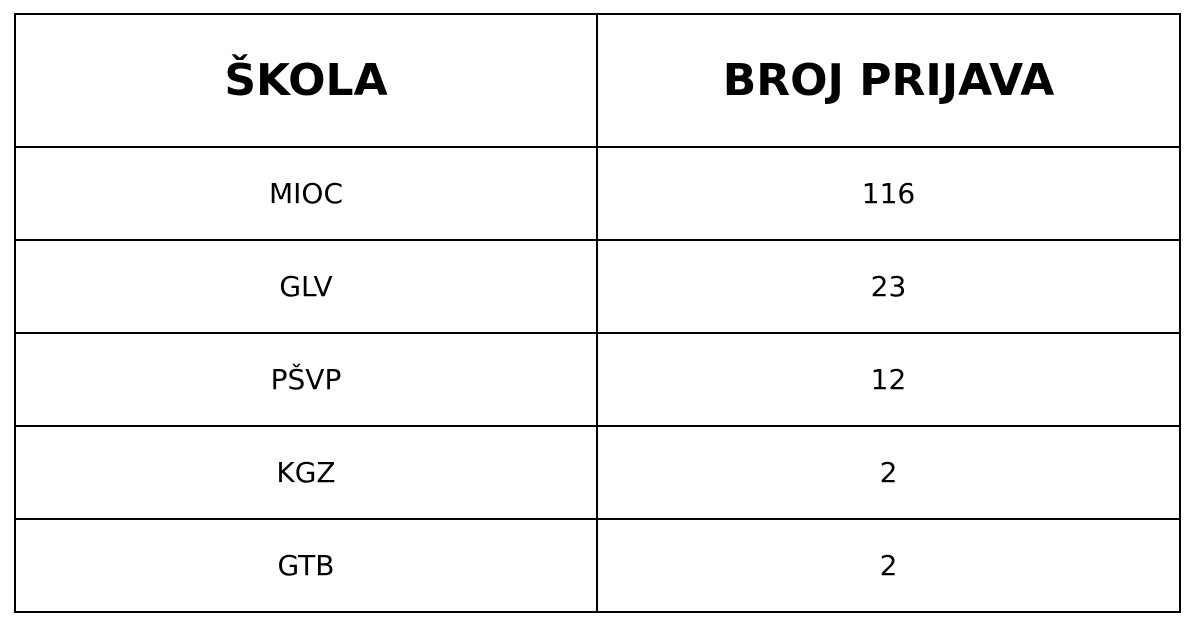 The height and width of the screenshot is (627, 1192). I want to click on cell-school: GTB, so click(306, 565).